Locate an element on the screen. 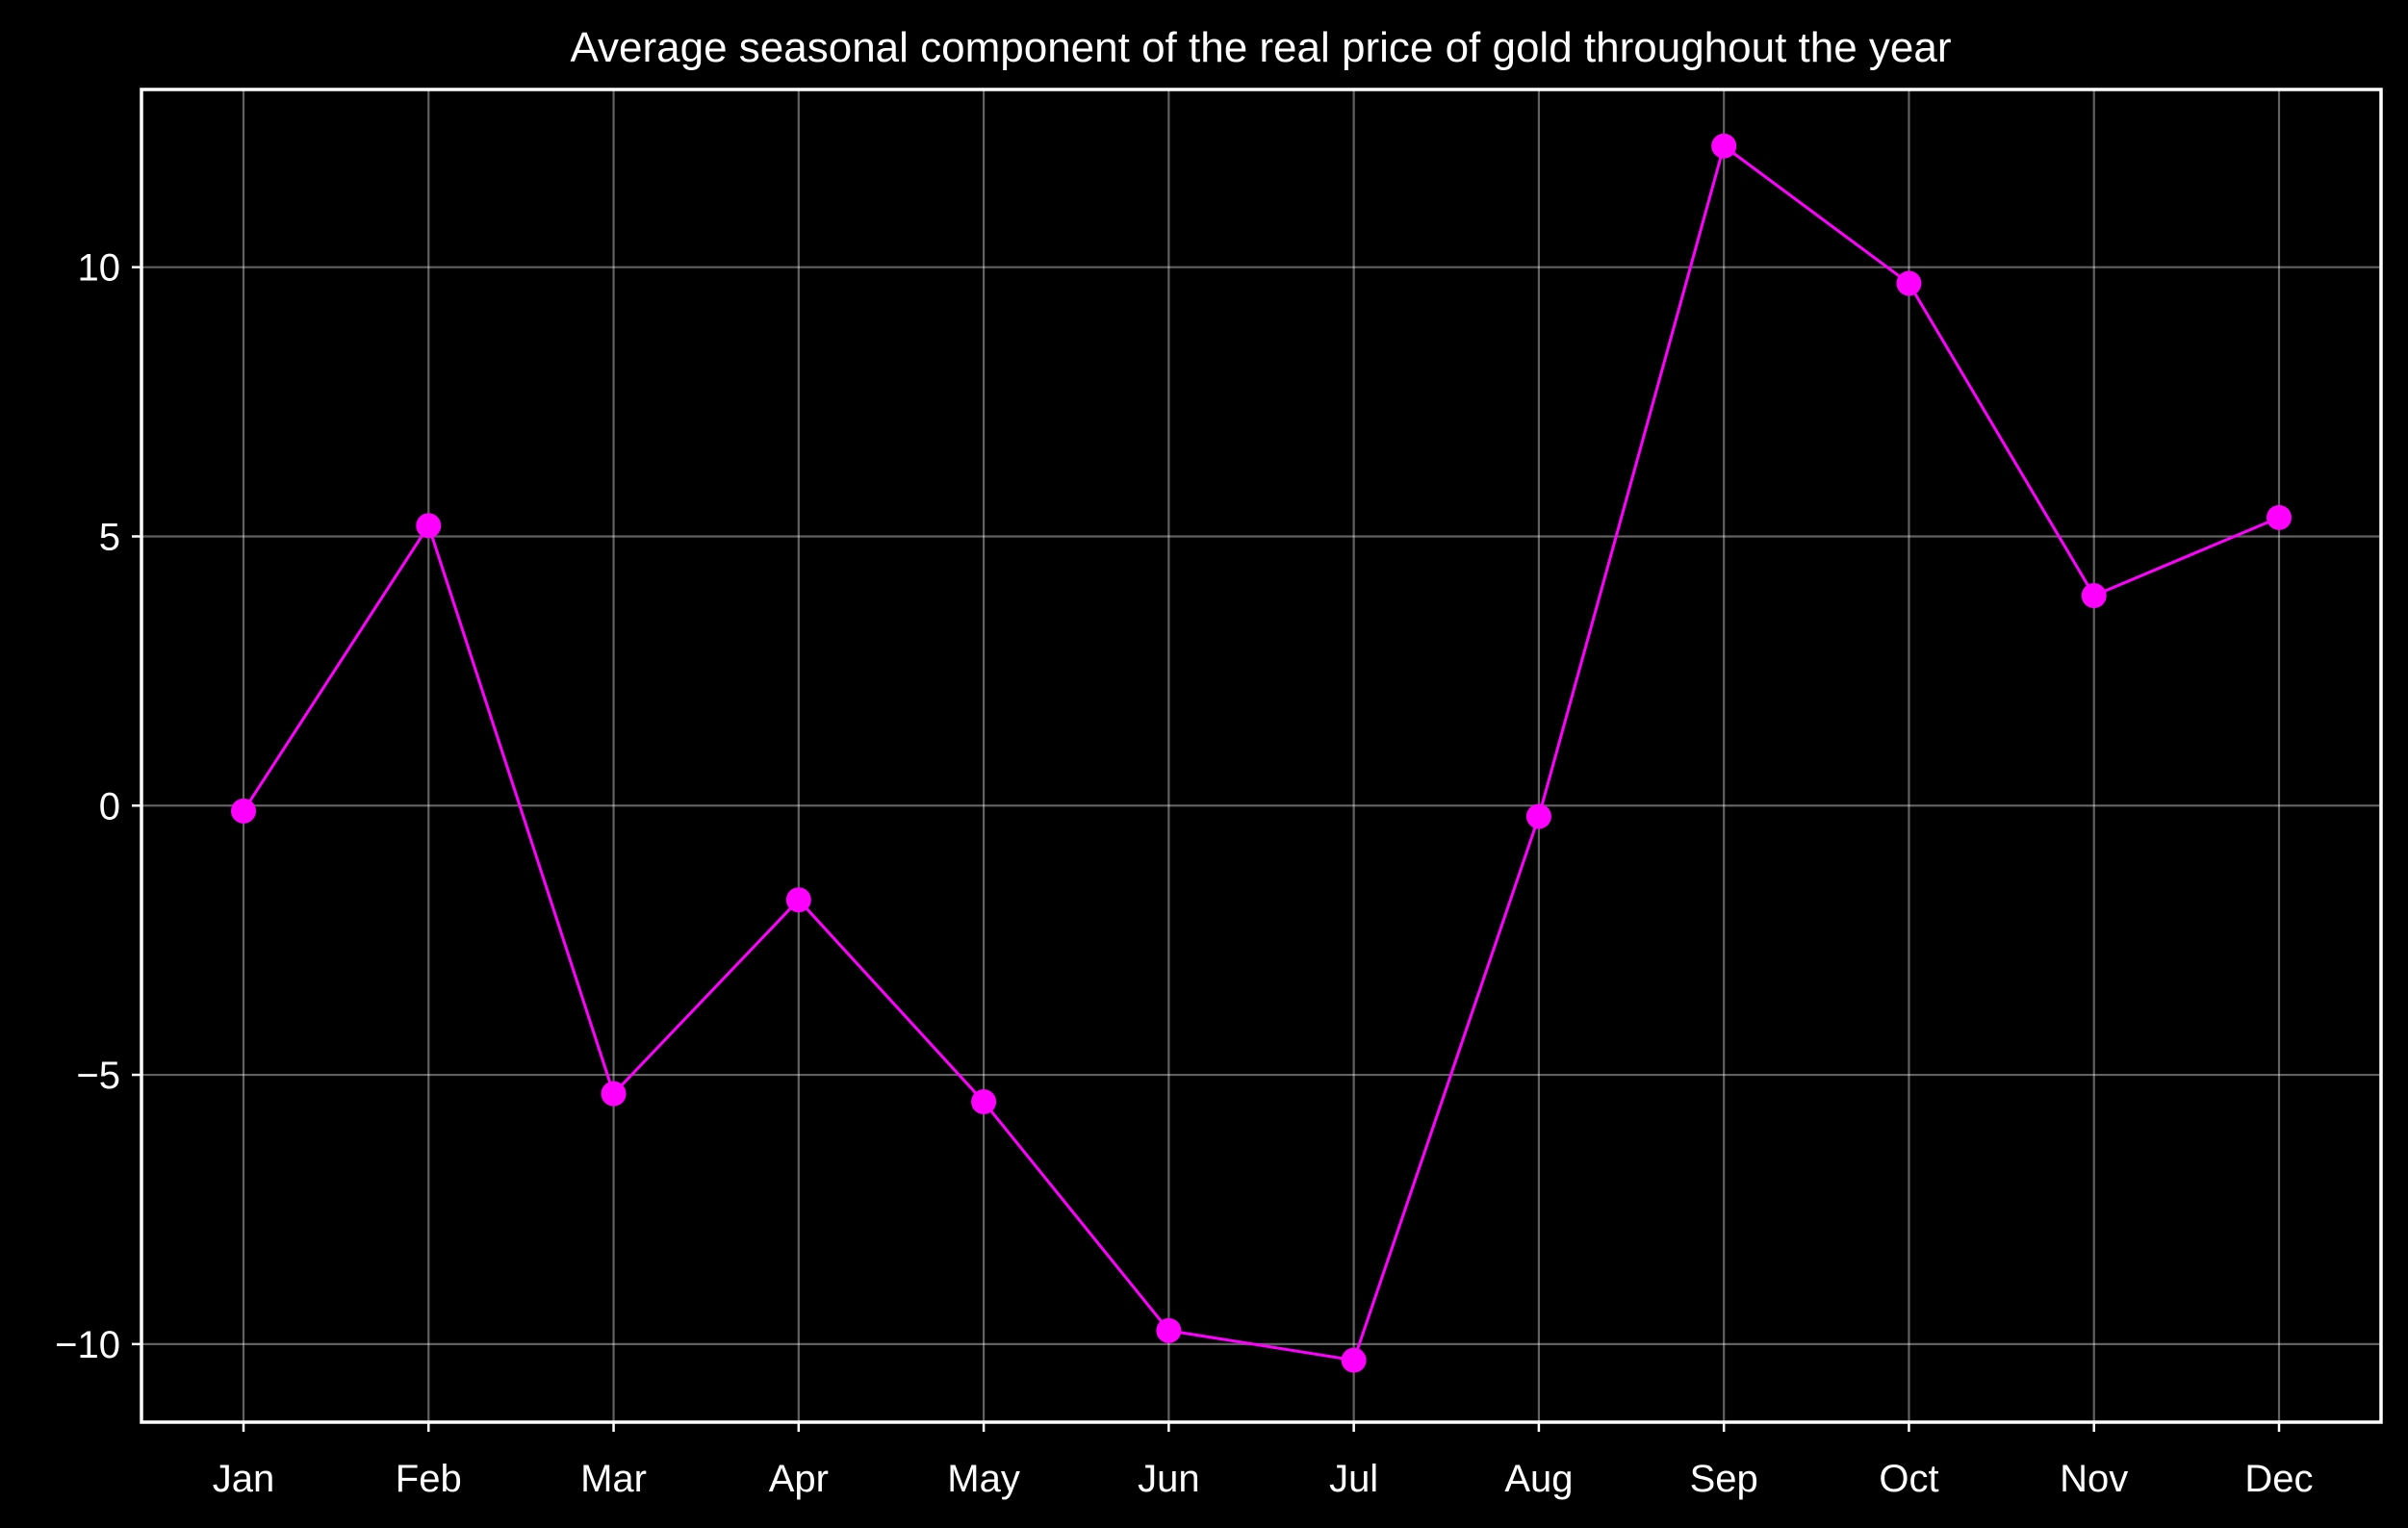  y-tick-label: 5 is located at coordinates (109, 537).